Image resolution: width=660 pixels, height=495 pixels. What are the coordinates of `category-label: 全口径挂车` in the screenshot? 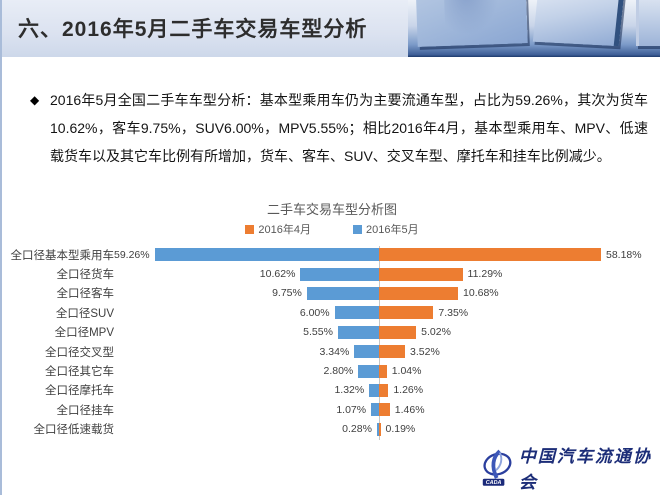 It's located at (85, 410).